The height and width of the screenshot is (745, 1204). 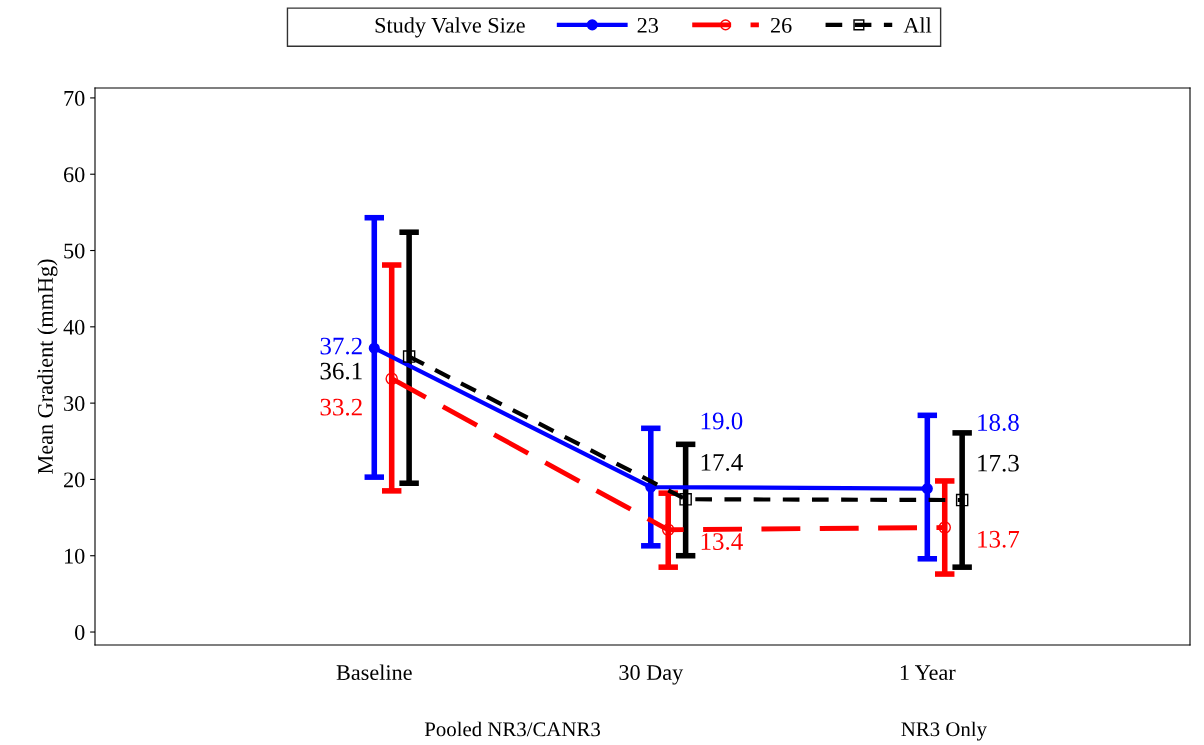 What do you see at coordinates (341, 346) in the screenshot?
I see `data-label: 37.2` at bounding box center [341, 346].